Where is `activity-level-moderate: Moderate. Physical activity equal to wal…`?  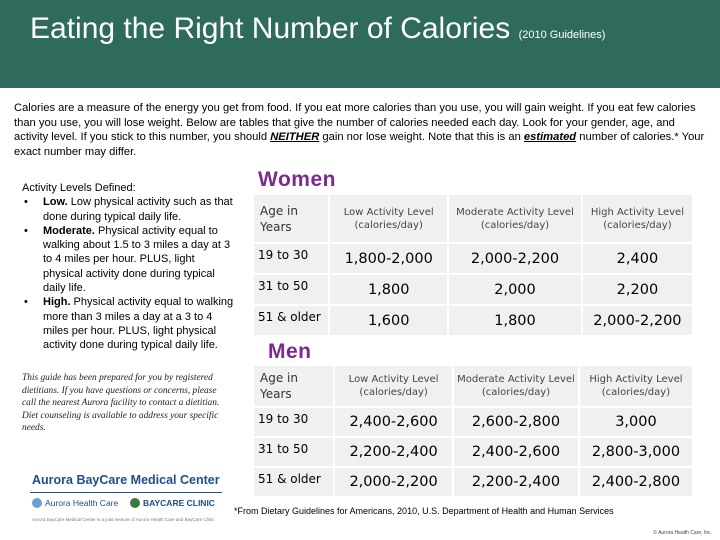 activity-level-moderate: Moderate. Physical activity equal to wal… is located at coordinates (129, 259).